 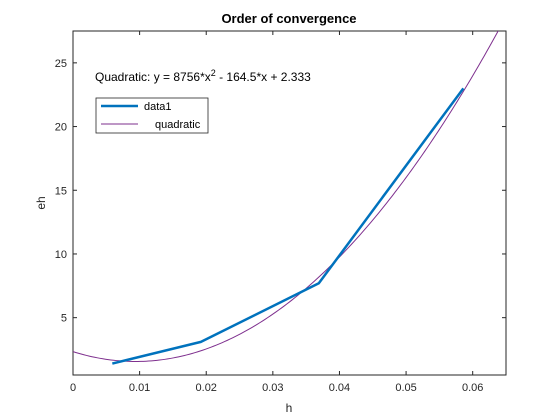 What do you see at coordinates (61, 191) in the screenshot?
I see `y-tick-label: 15` at bounding box center [61, 191].